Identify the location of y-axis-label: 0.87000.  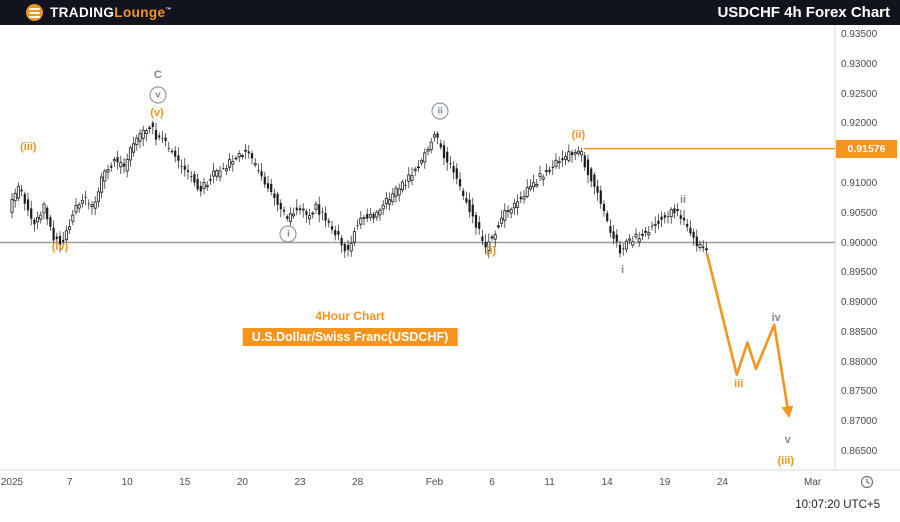
(859, 422).